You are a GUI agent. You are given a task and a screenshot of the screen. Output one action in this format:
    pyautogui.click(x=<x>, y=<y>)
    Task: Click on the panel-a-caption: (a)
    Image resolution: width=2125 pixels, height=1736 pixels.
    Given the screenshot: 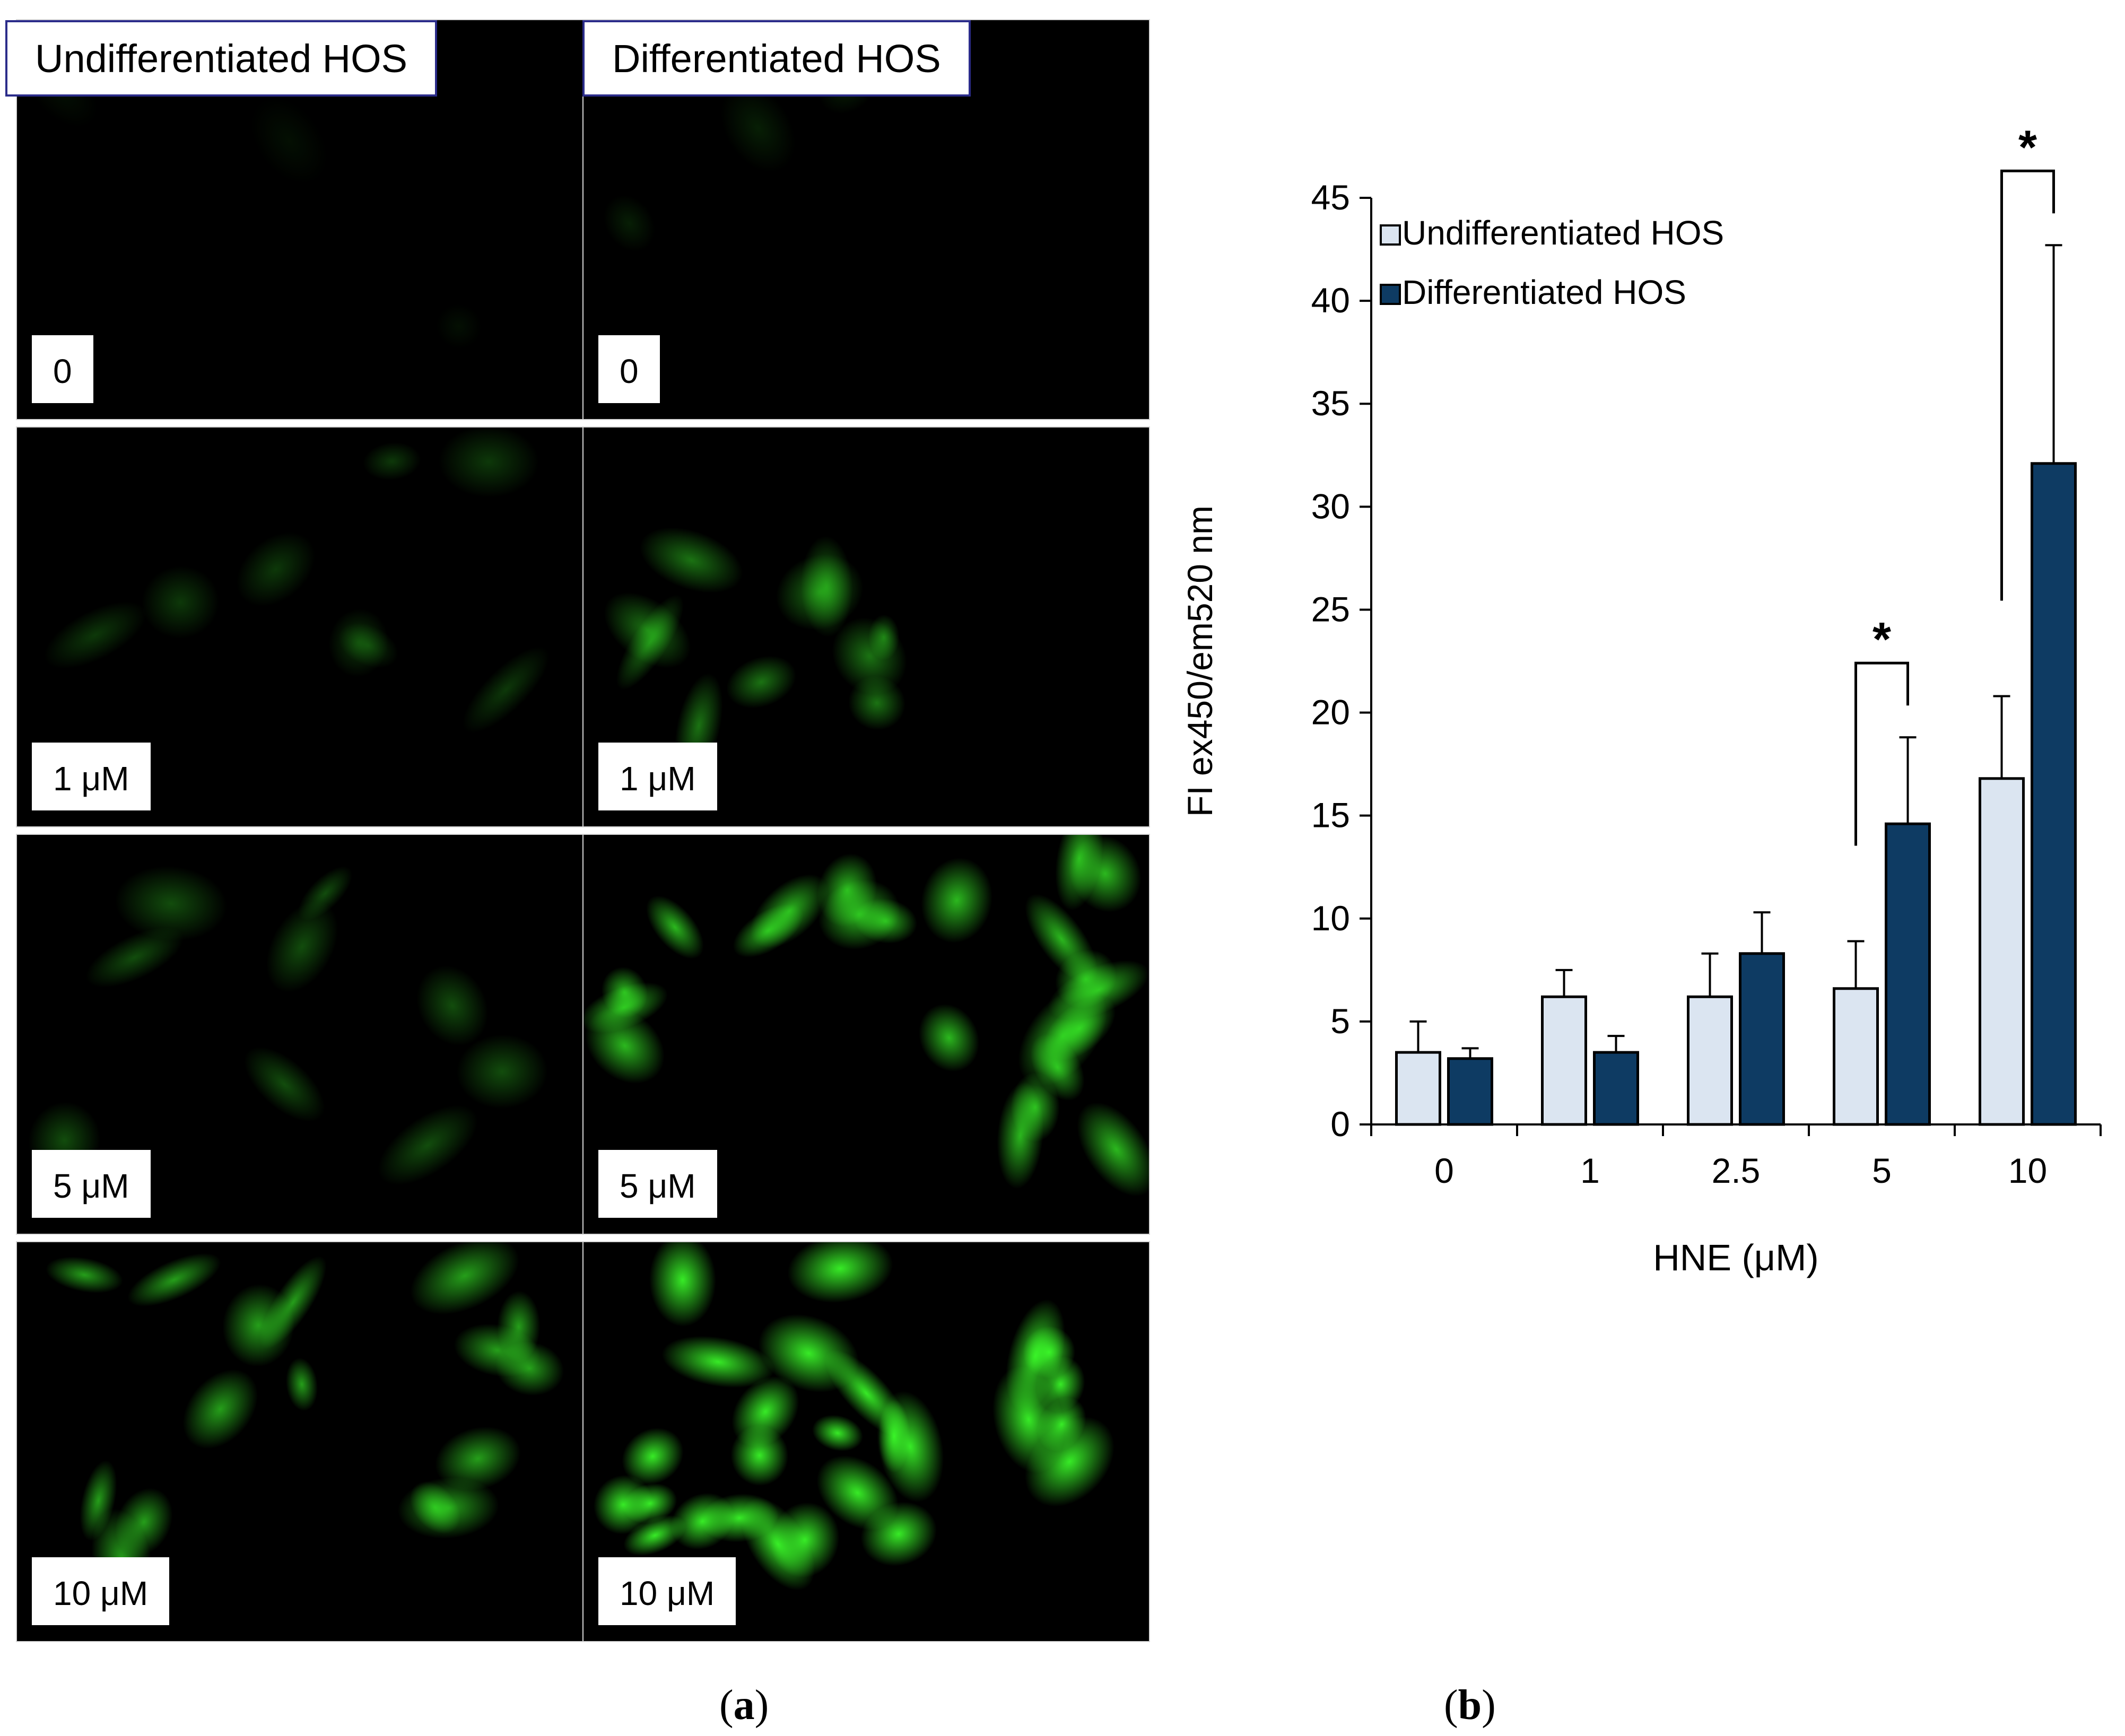 What is the action you would take?
    pyautogui.click(x=744, y=1705)
    